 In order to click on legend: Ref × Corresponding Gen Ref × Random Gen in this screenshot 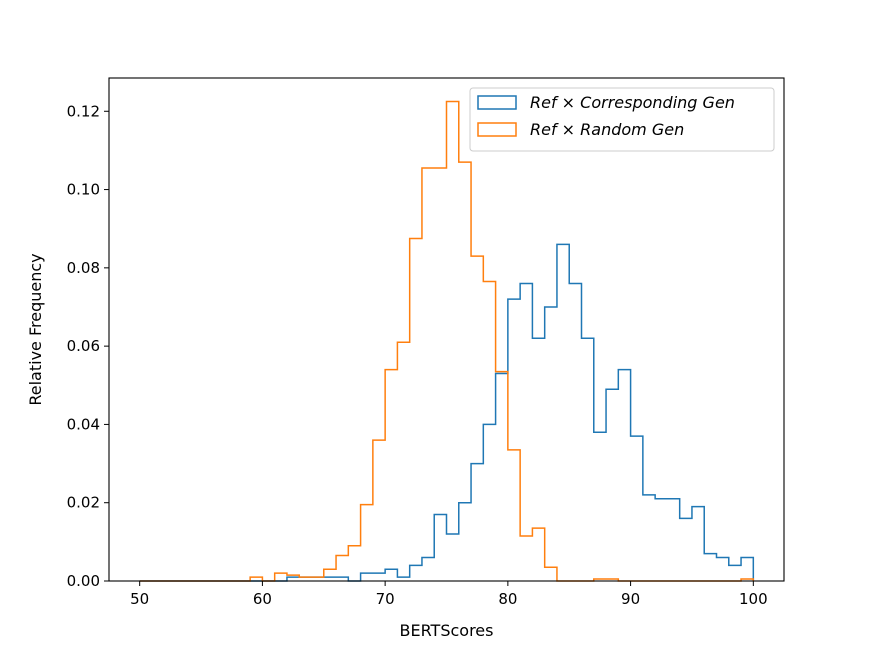, I will do `click(622, 119)`.